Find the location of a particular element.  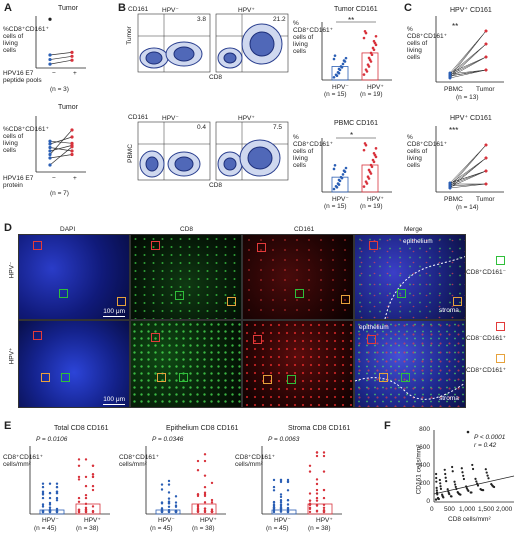

cd8-signal is located at coordinates (186, 364).